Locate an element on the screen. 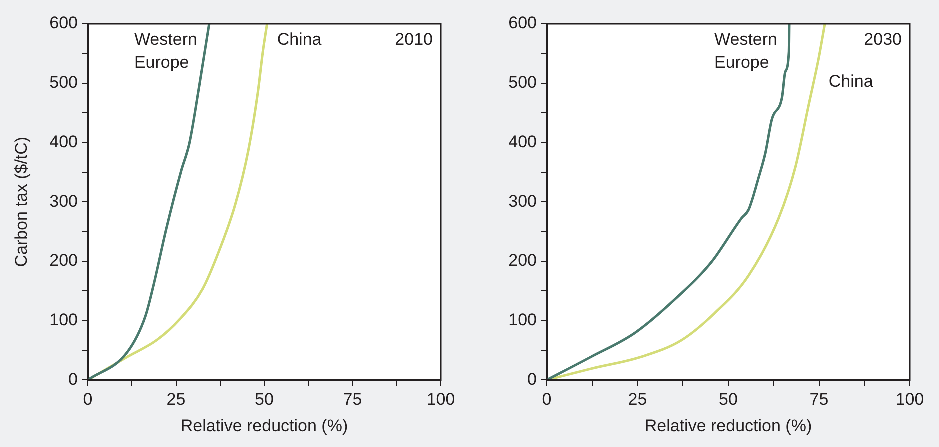 Image resolution: width=939 pixels, height=447 pixels. annotation: 2010 is located at coordinates (414, 40).